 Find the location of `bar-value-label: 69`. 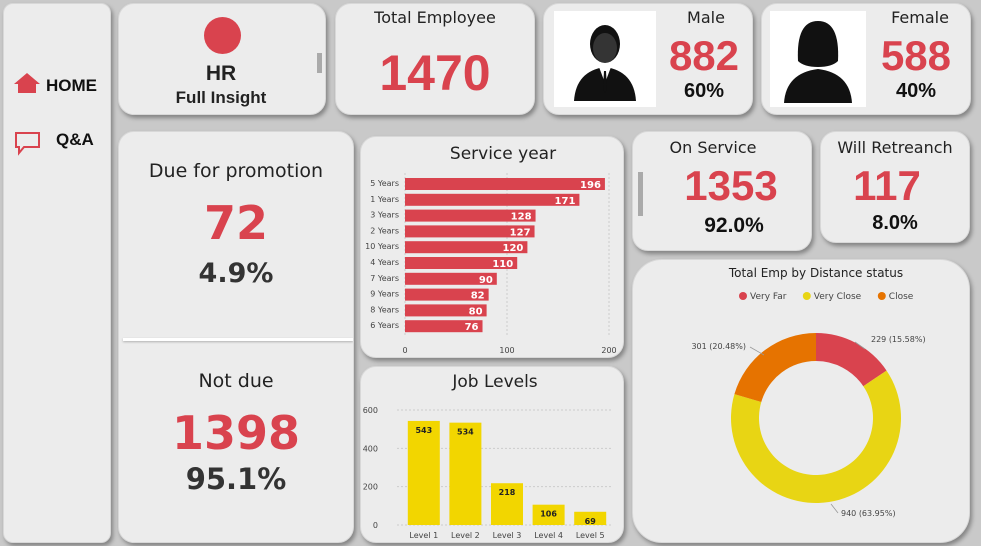

bar-value-label: 69 is located at coordinates (591, 521).